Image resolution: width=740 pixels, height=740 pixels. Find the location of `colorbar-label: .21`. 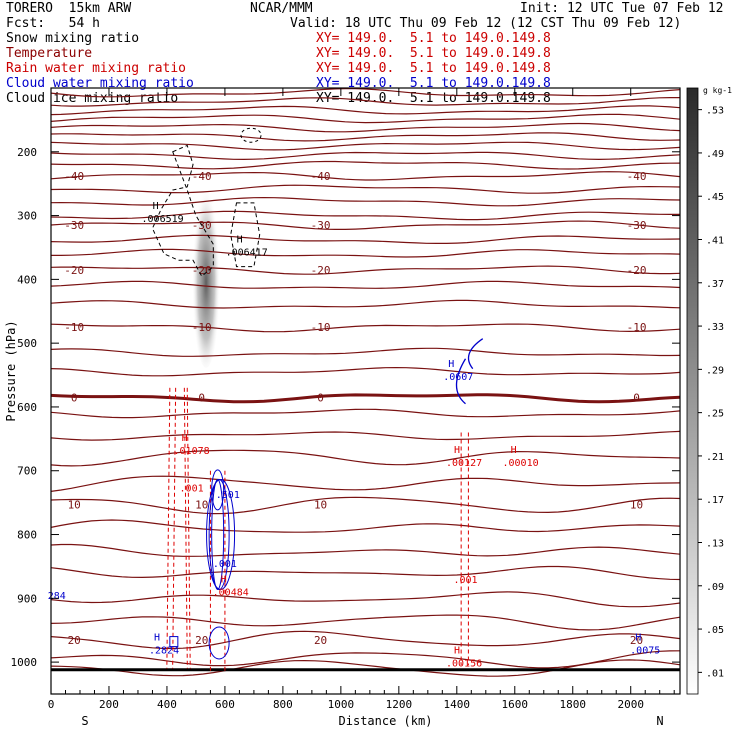

colorbar-label: .21 is located at coordinates (715, 457).